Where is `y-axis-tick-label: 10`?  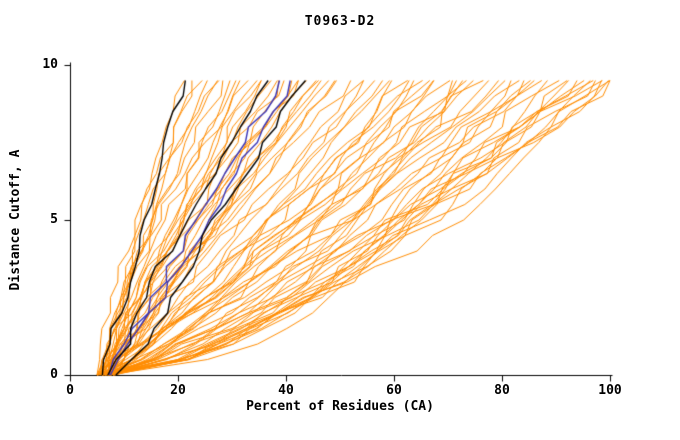
y-axis-tick-label: 10 is located at coordinates (50, 64).